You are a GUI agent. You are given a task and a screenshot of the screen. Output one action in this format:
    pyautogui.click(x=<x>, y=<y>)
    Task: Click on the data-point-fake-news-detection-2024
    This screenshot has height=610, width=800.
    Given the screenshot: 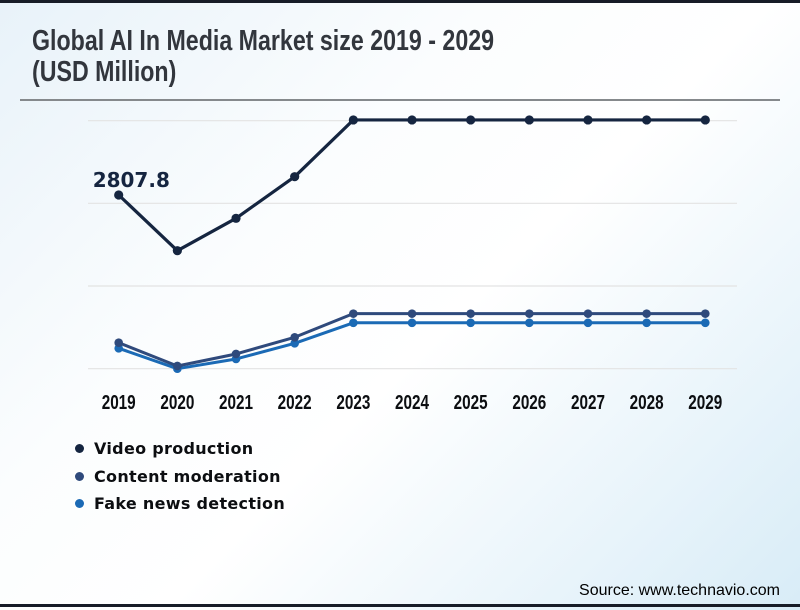 What is the action you would take?
    pyautogui.click(x=412, y=323)
    